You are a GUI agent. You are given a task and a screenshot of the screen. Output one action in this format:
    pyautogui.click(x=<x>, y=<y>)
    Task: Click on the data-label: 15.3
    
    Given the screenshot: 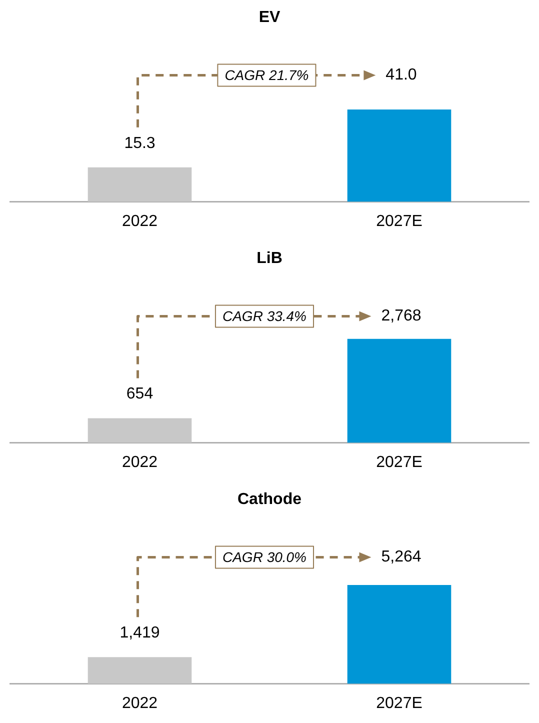 What is the action you would take?
    pyautogui.click(x=140, y=143)
    